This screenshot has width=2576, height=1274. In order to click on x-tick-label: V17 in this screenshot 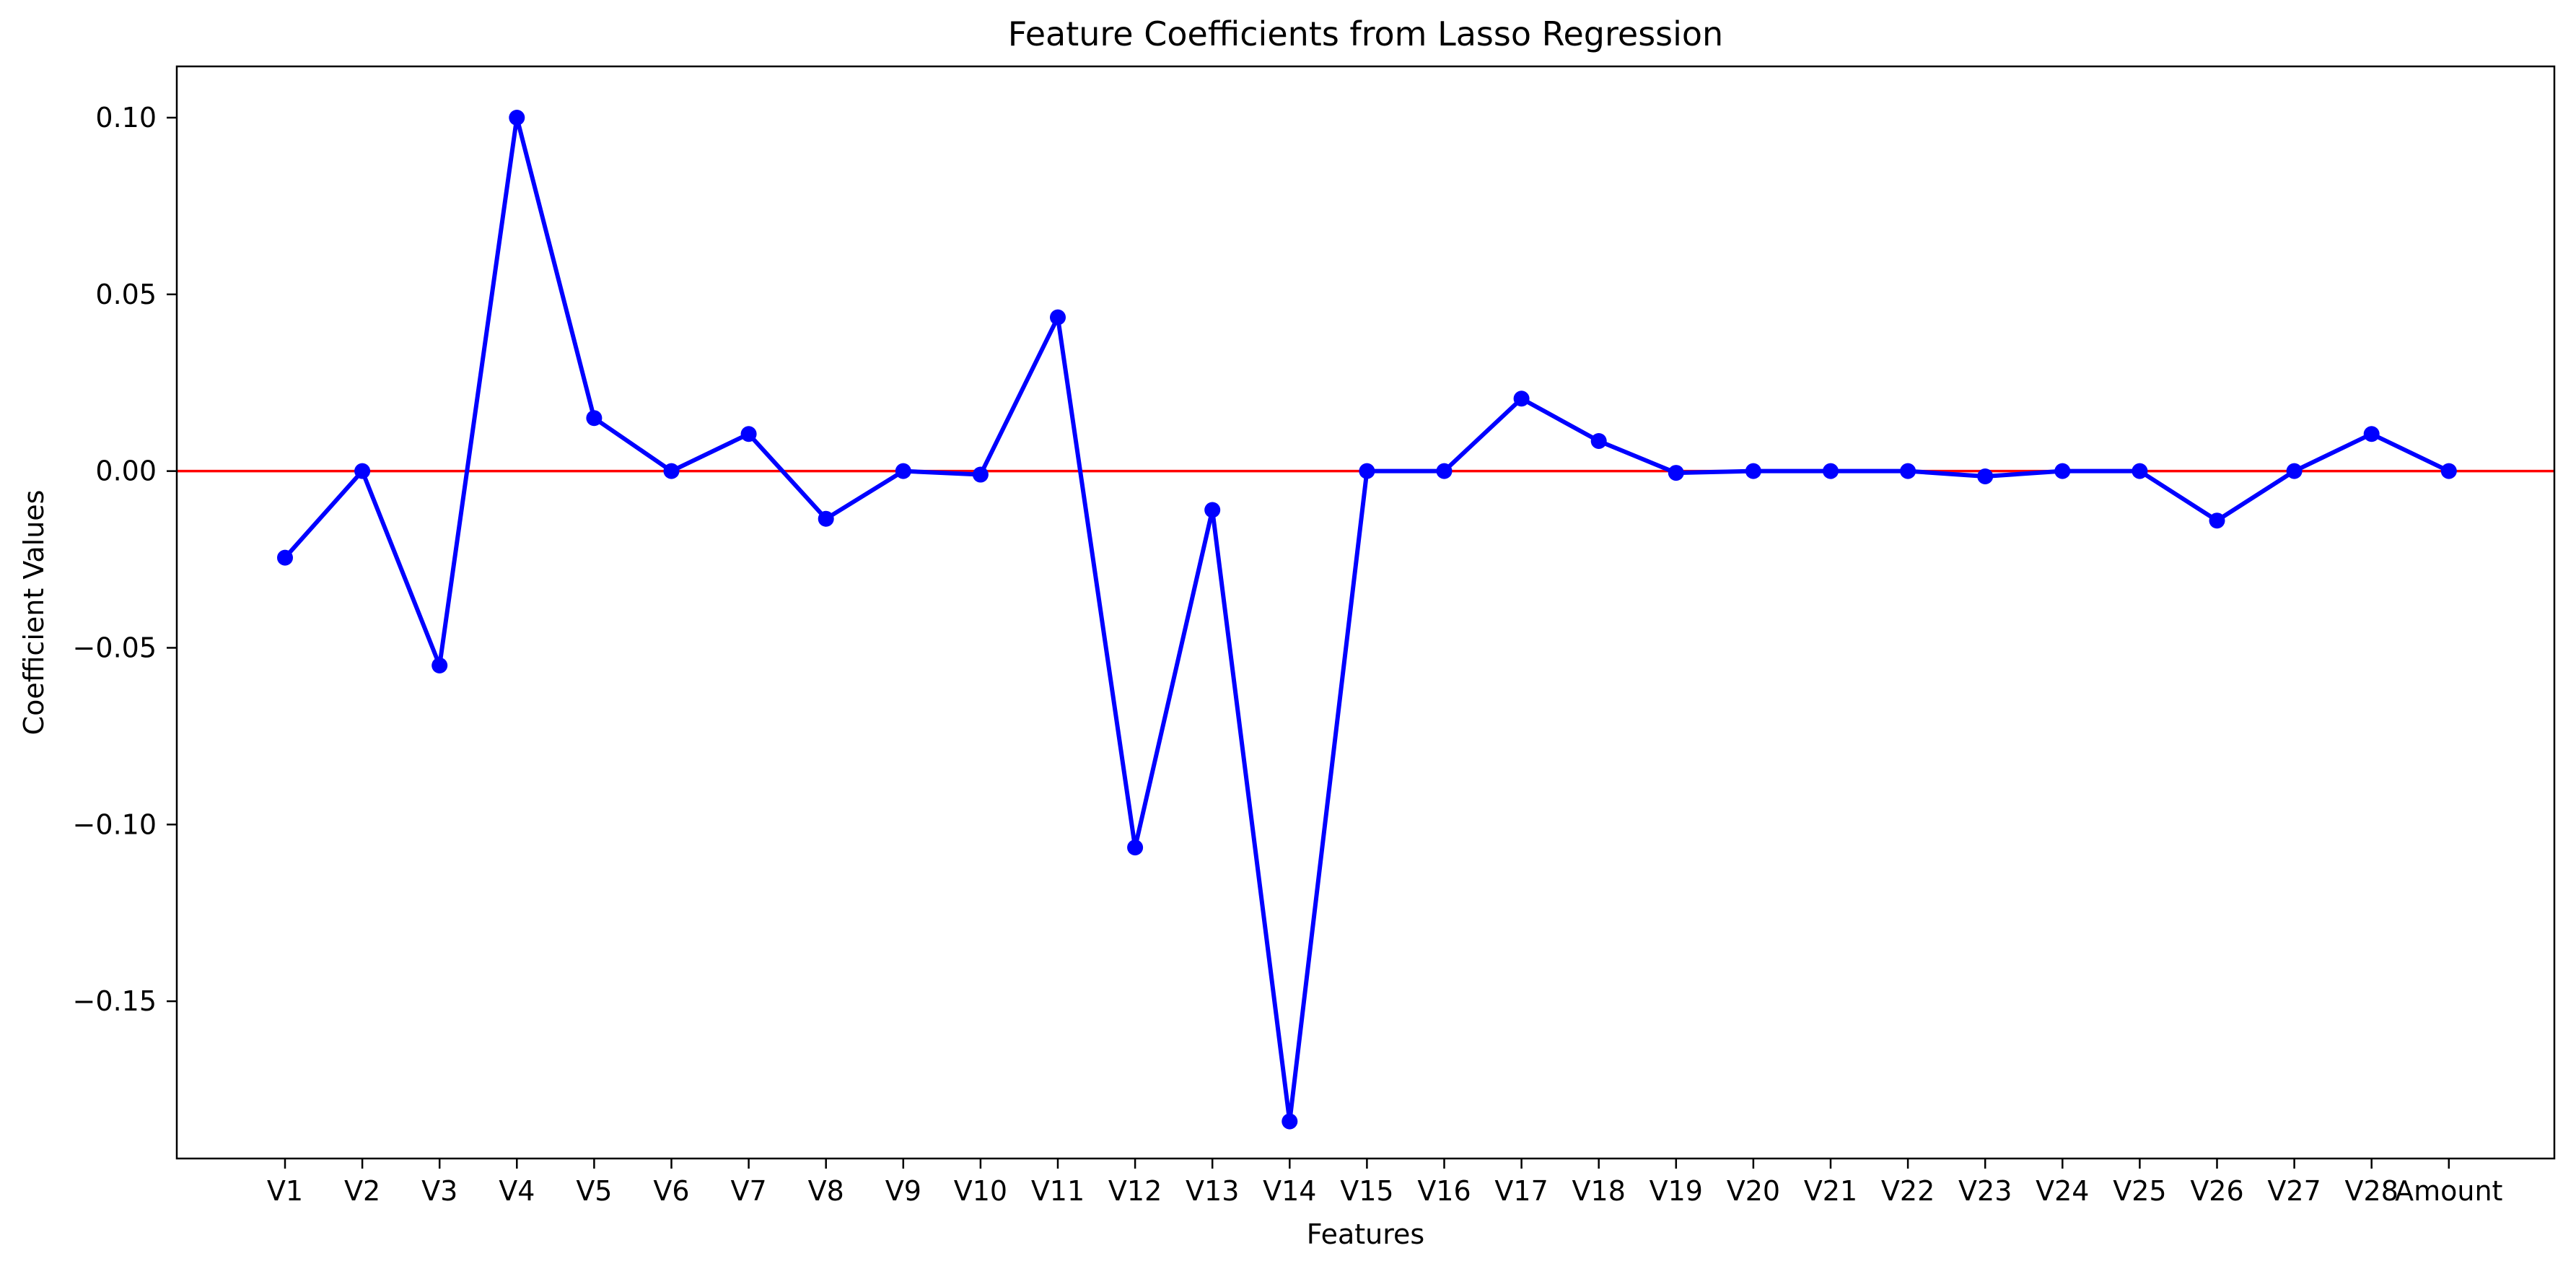, I will do `click(1521, 1191)`.